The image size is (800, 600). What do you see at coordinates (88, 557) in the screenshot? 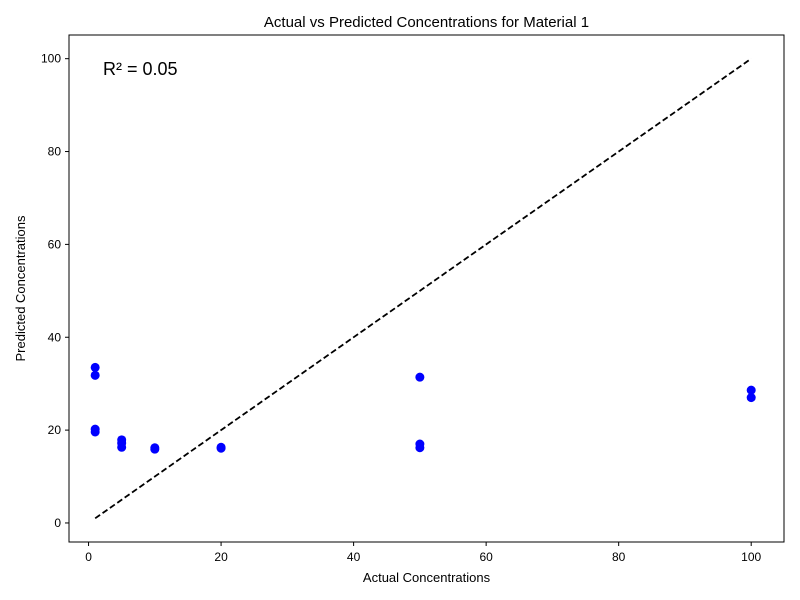
I see `x-tick-label: 0` at bounding box center [88, 557].